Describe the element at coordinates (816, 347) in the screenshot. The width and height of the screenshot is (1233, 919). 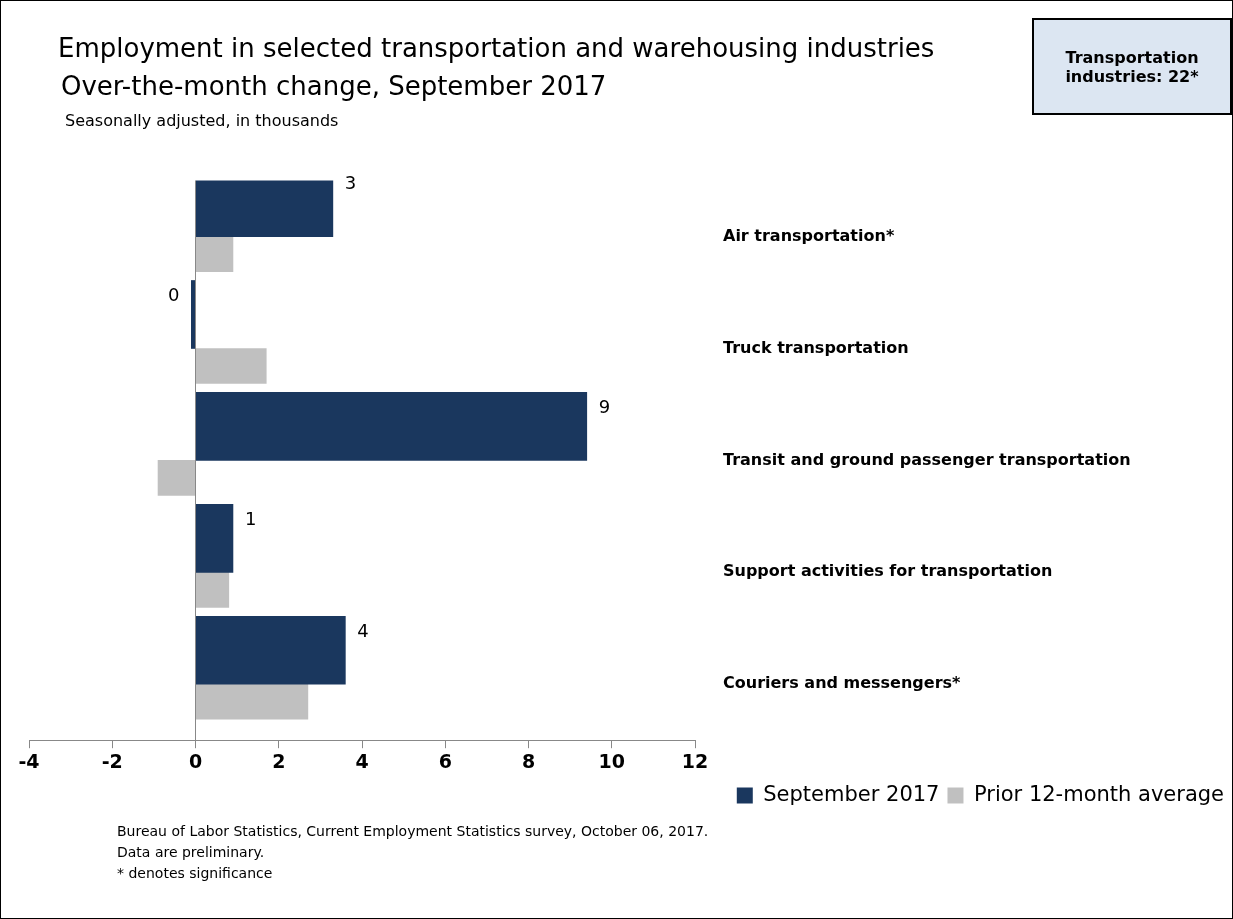
I see `y-tick-label: Truck transportation` at that location.